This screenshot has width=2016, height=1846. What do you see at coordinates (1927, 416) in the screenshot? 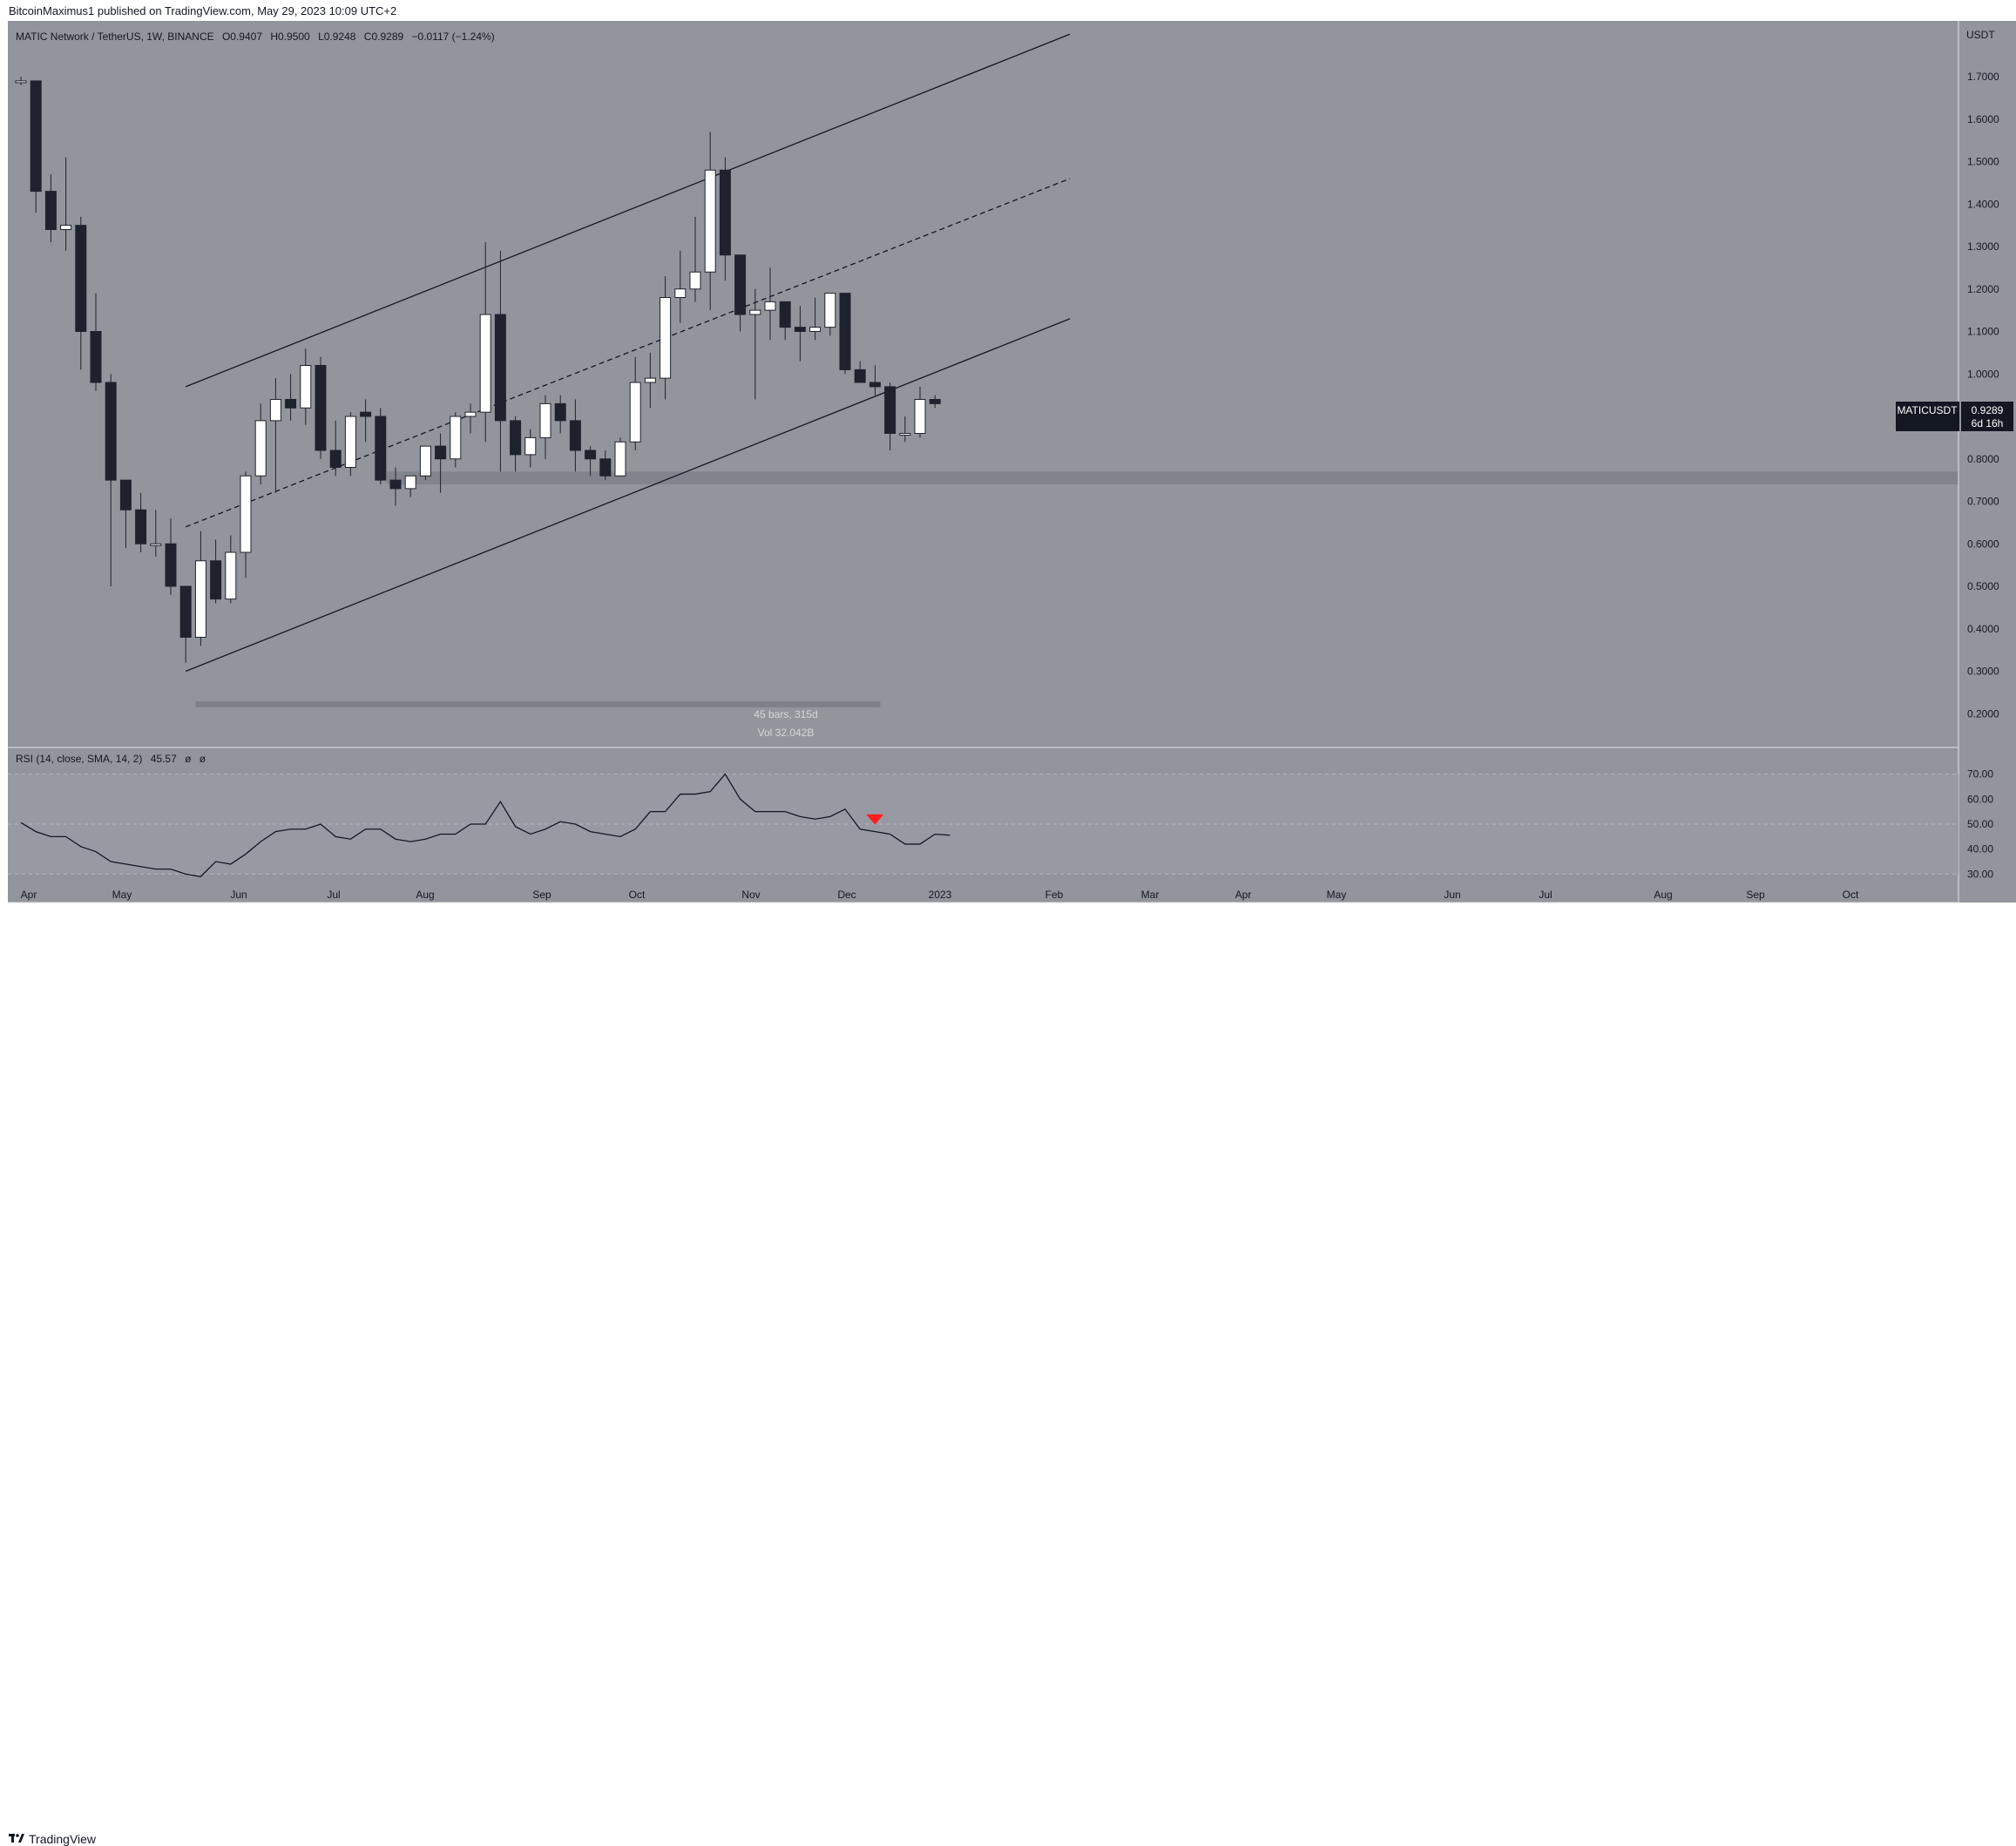
I see `price-badge` at bounding box center [1927, 416].